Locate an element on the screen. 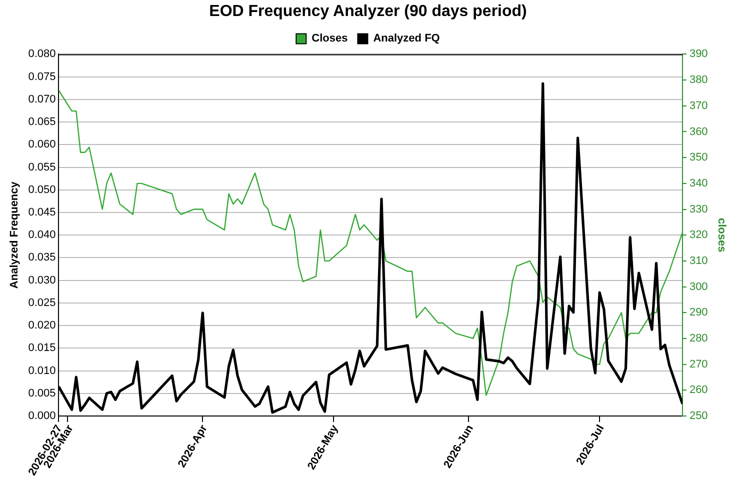 The height and width of the screenshot is (480, 740). y2-tick-label: 340 is located at coordinates (698, 183).